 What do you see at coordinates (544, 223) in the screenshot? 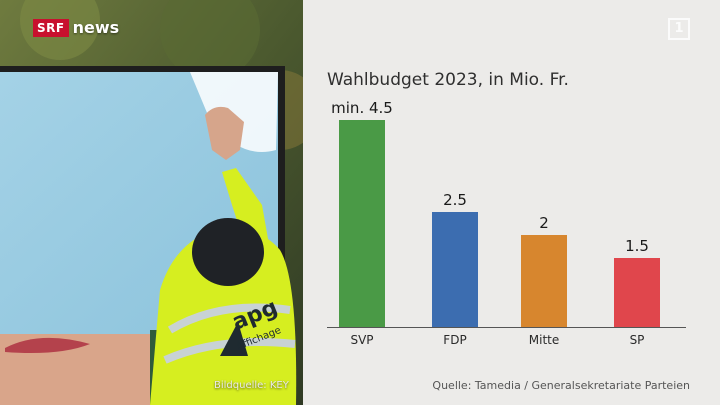
I see `data-label-mitte: 2` at bounding box center [544, 223].